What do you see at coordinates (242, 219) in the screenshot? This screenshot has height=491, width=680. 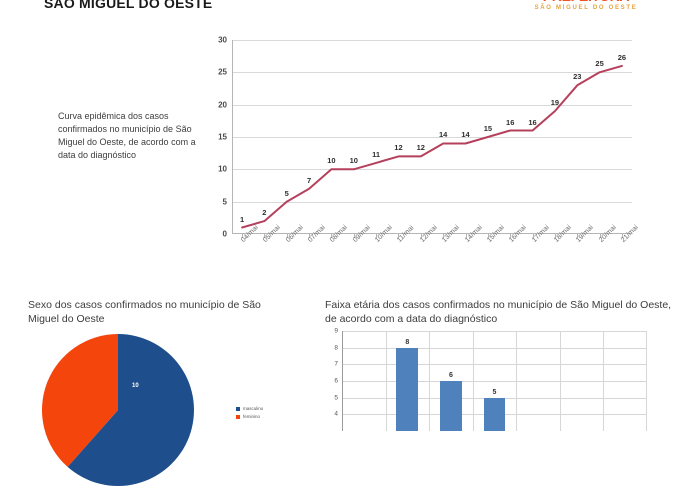 I see `line-data-label: 1` at bounding box center [242, 219].